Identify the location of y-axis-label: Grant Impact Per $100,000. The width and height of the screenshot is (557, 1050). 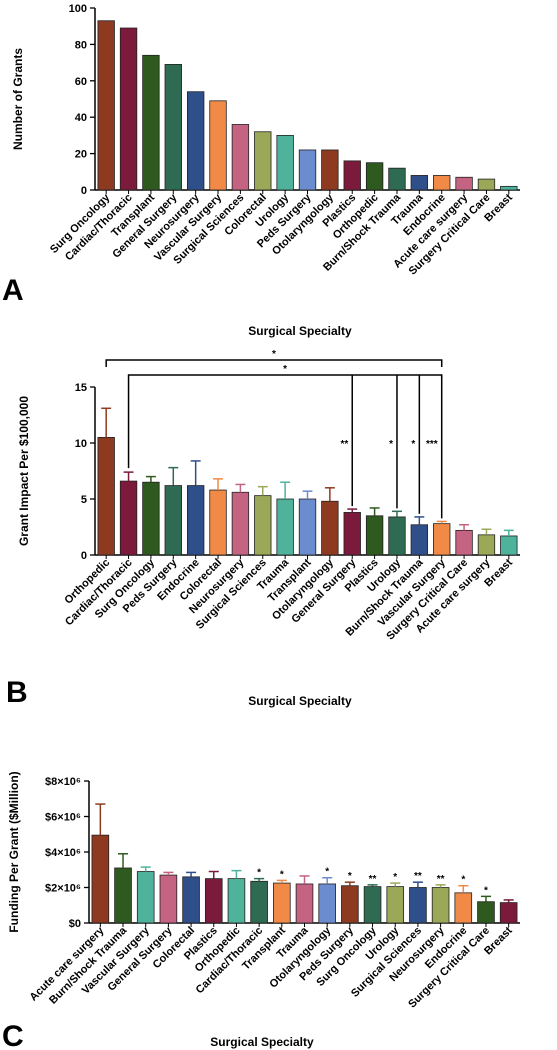
(24, 471).